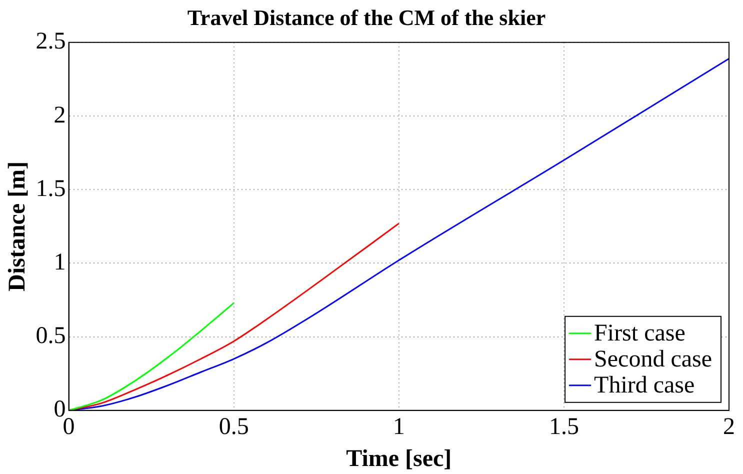 This screenshot has height=474, width=743. What do you see at coordinates (51, 336) in the screenshot?
I see `y-tick-label: 0.5` at bounding box center [51, 336].